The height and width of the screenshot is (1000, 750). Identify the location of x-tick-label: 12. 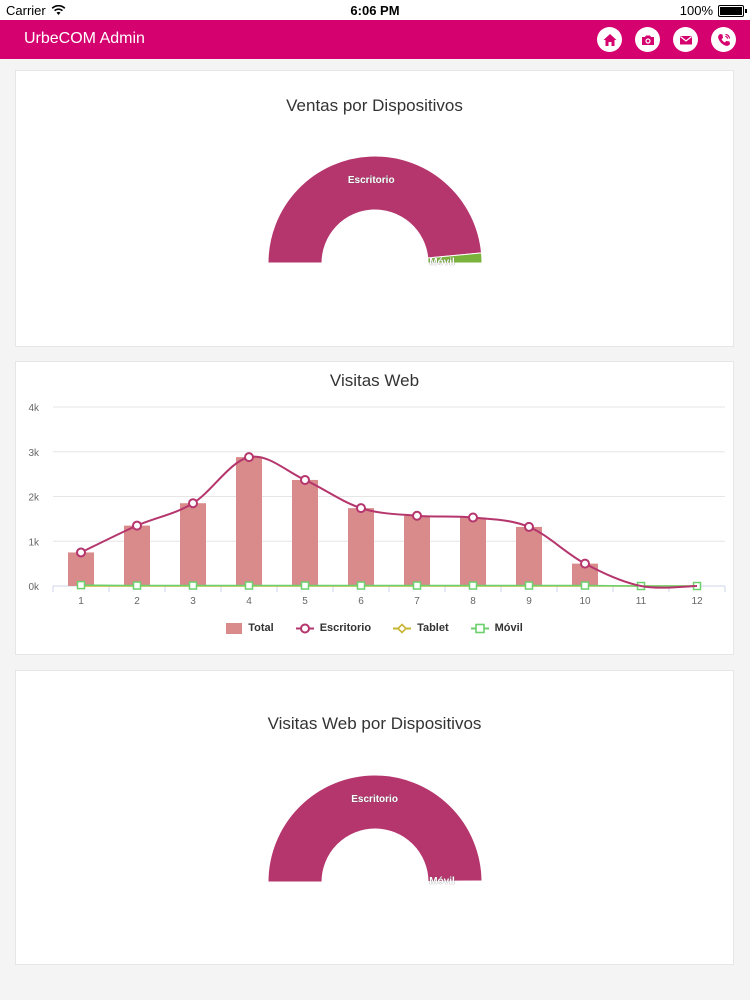
(697, 601).